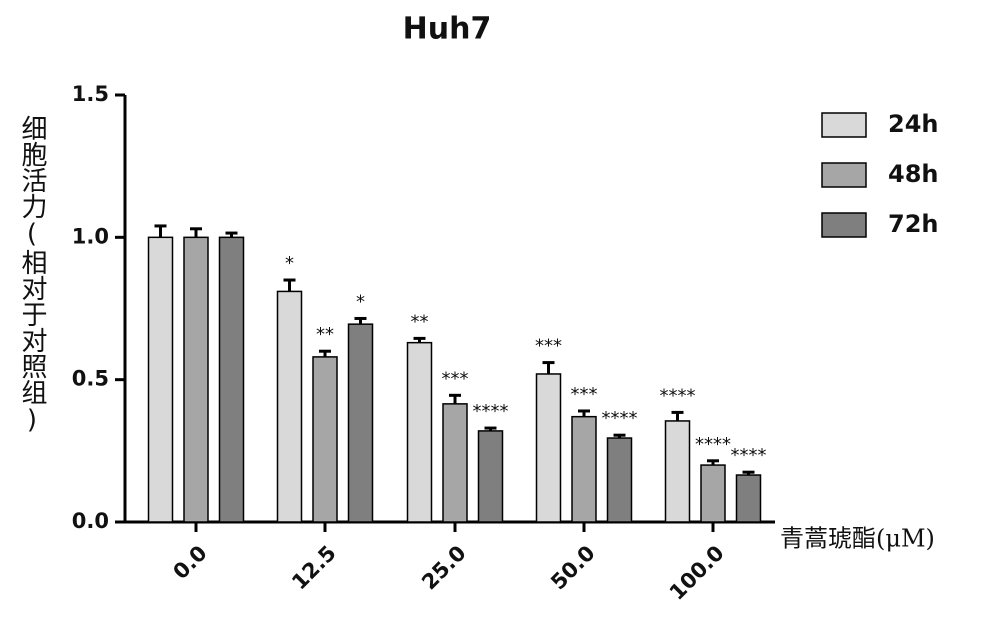 This screenshot has height=621, width=1000. Describe the element at coordinates (857, 539) in the screenshot. I see `x-axis-label: 青蒿琥酯(μM)` at that location.